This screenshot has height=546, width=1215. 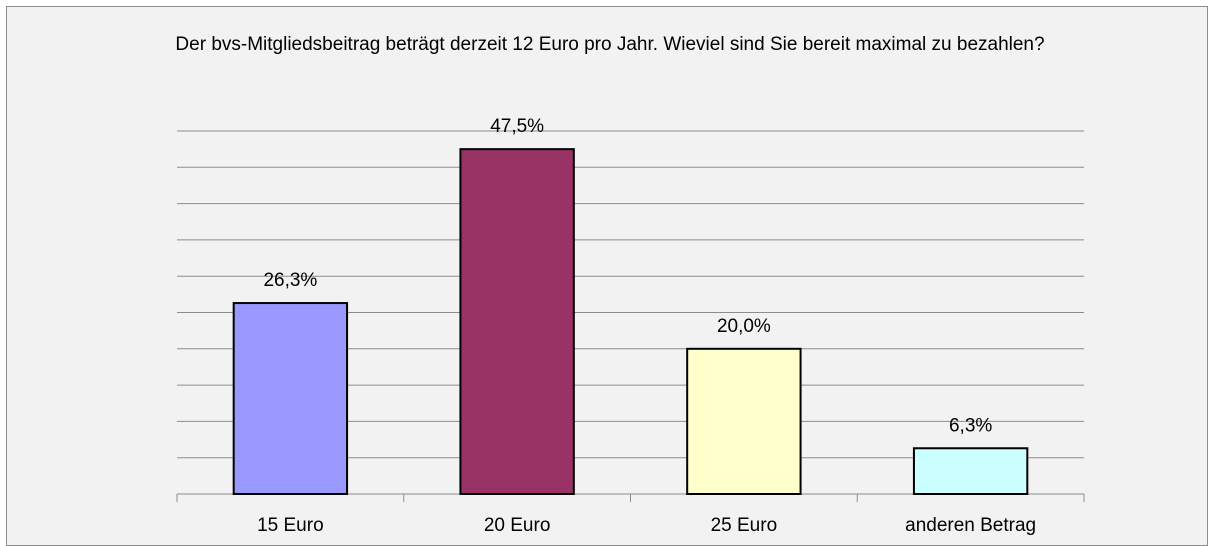 What do you see at coordinates (744, 326) in the screenshot?
I see `value-label: 20,0%` at bounding box center [744, 326].